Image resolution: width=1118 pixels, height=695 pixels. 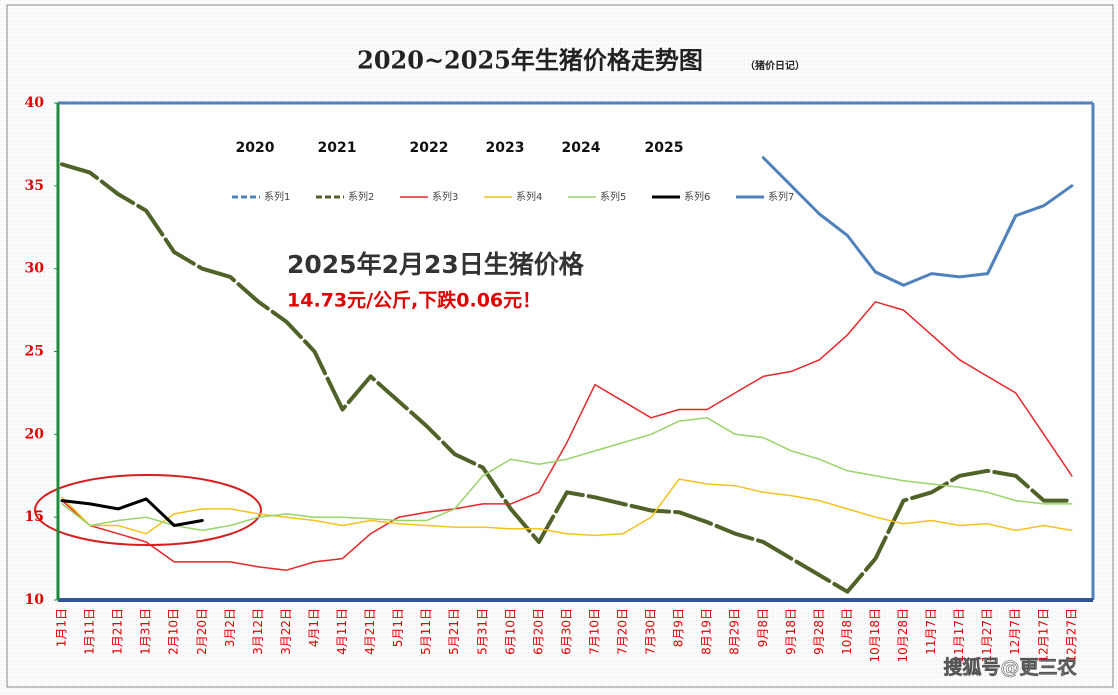 I want to click on x-tick-label: 10月28日, so click(x=903, y=635).